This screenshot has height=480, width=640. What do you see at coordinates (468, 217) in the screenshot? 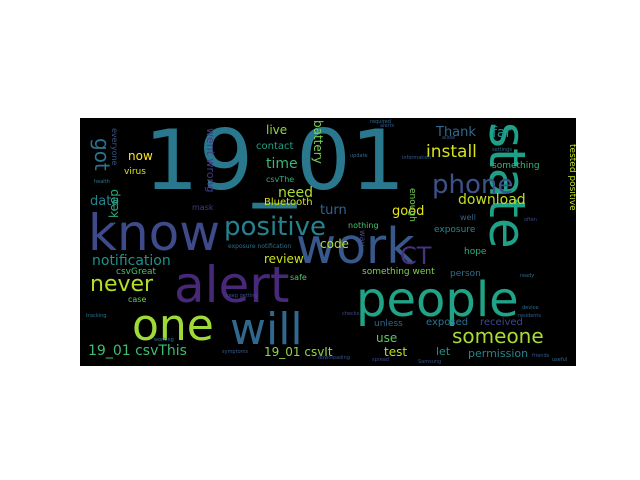
I see `cloud-word: well` at bounding box center [468, 217].